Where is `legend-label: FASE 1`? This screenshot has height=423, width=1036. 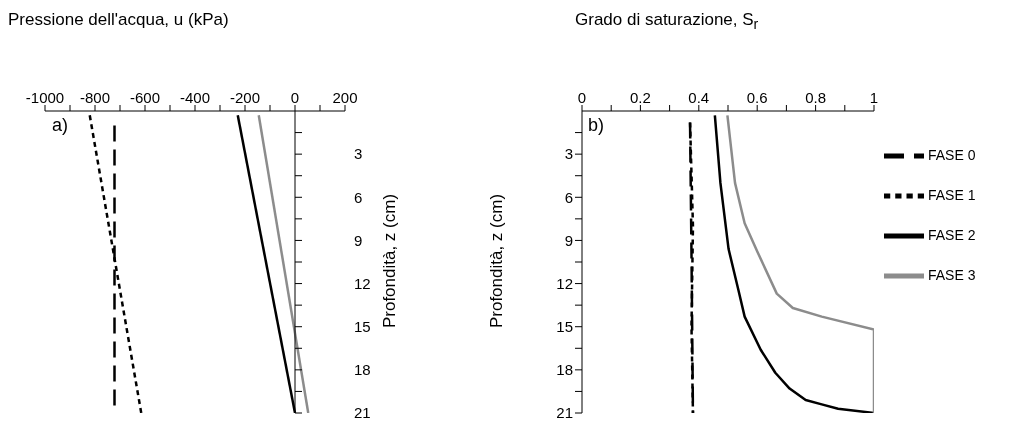 legend-label: FASE 1 is located at coordinates (952, 194).